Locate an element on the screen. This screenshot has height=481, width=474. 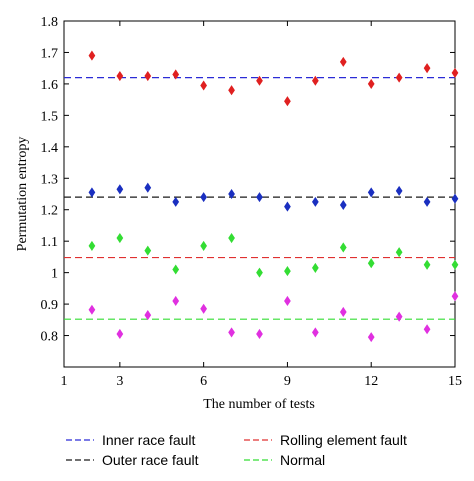
x-tick-label: 1 is located at coordinates (64, 381).